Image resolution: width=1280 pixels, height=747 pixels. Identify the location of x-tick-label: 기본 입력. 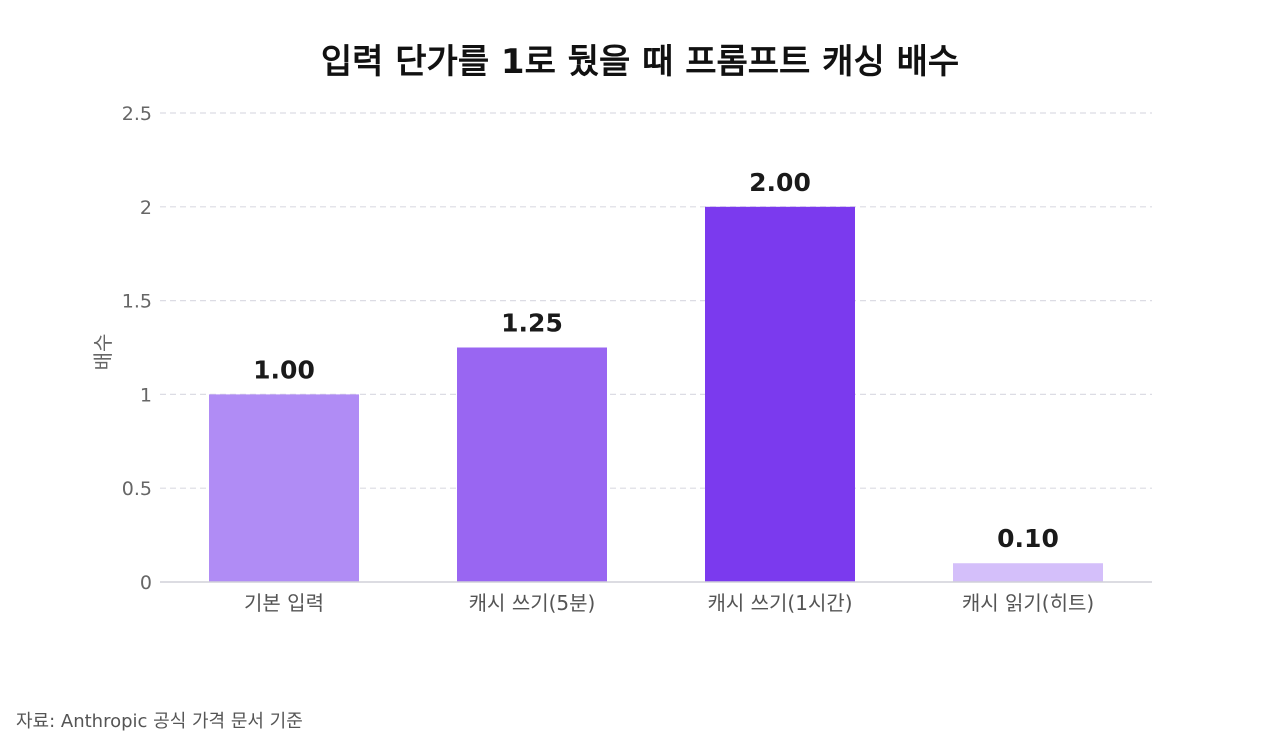
(284, 603).